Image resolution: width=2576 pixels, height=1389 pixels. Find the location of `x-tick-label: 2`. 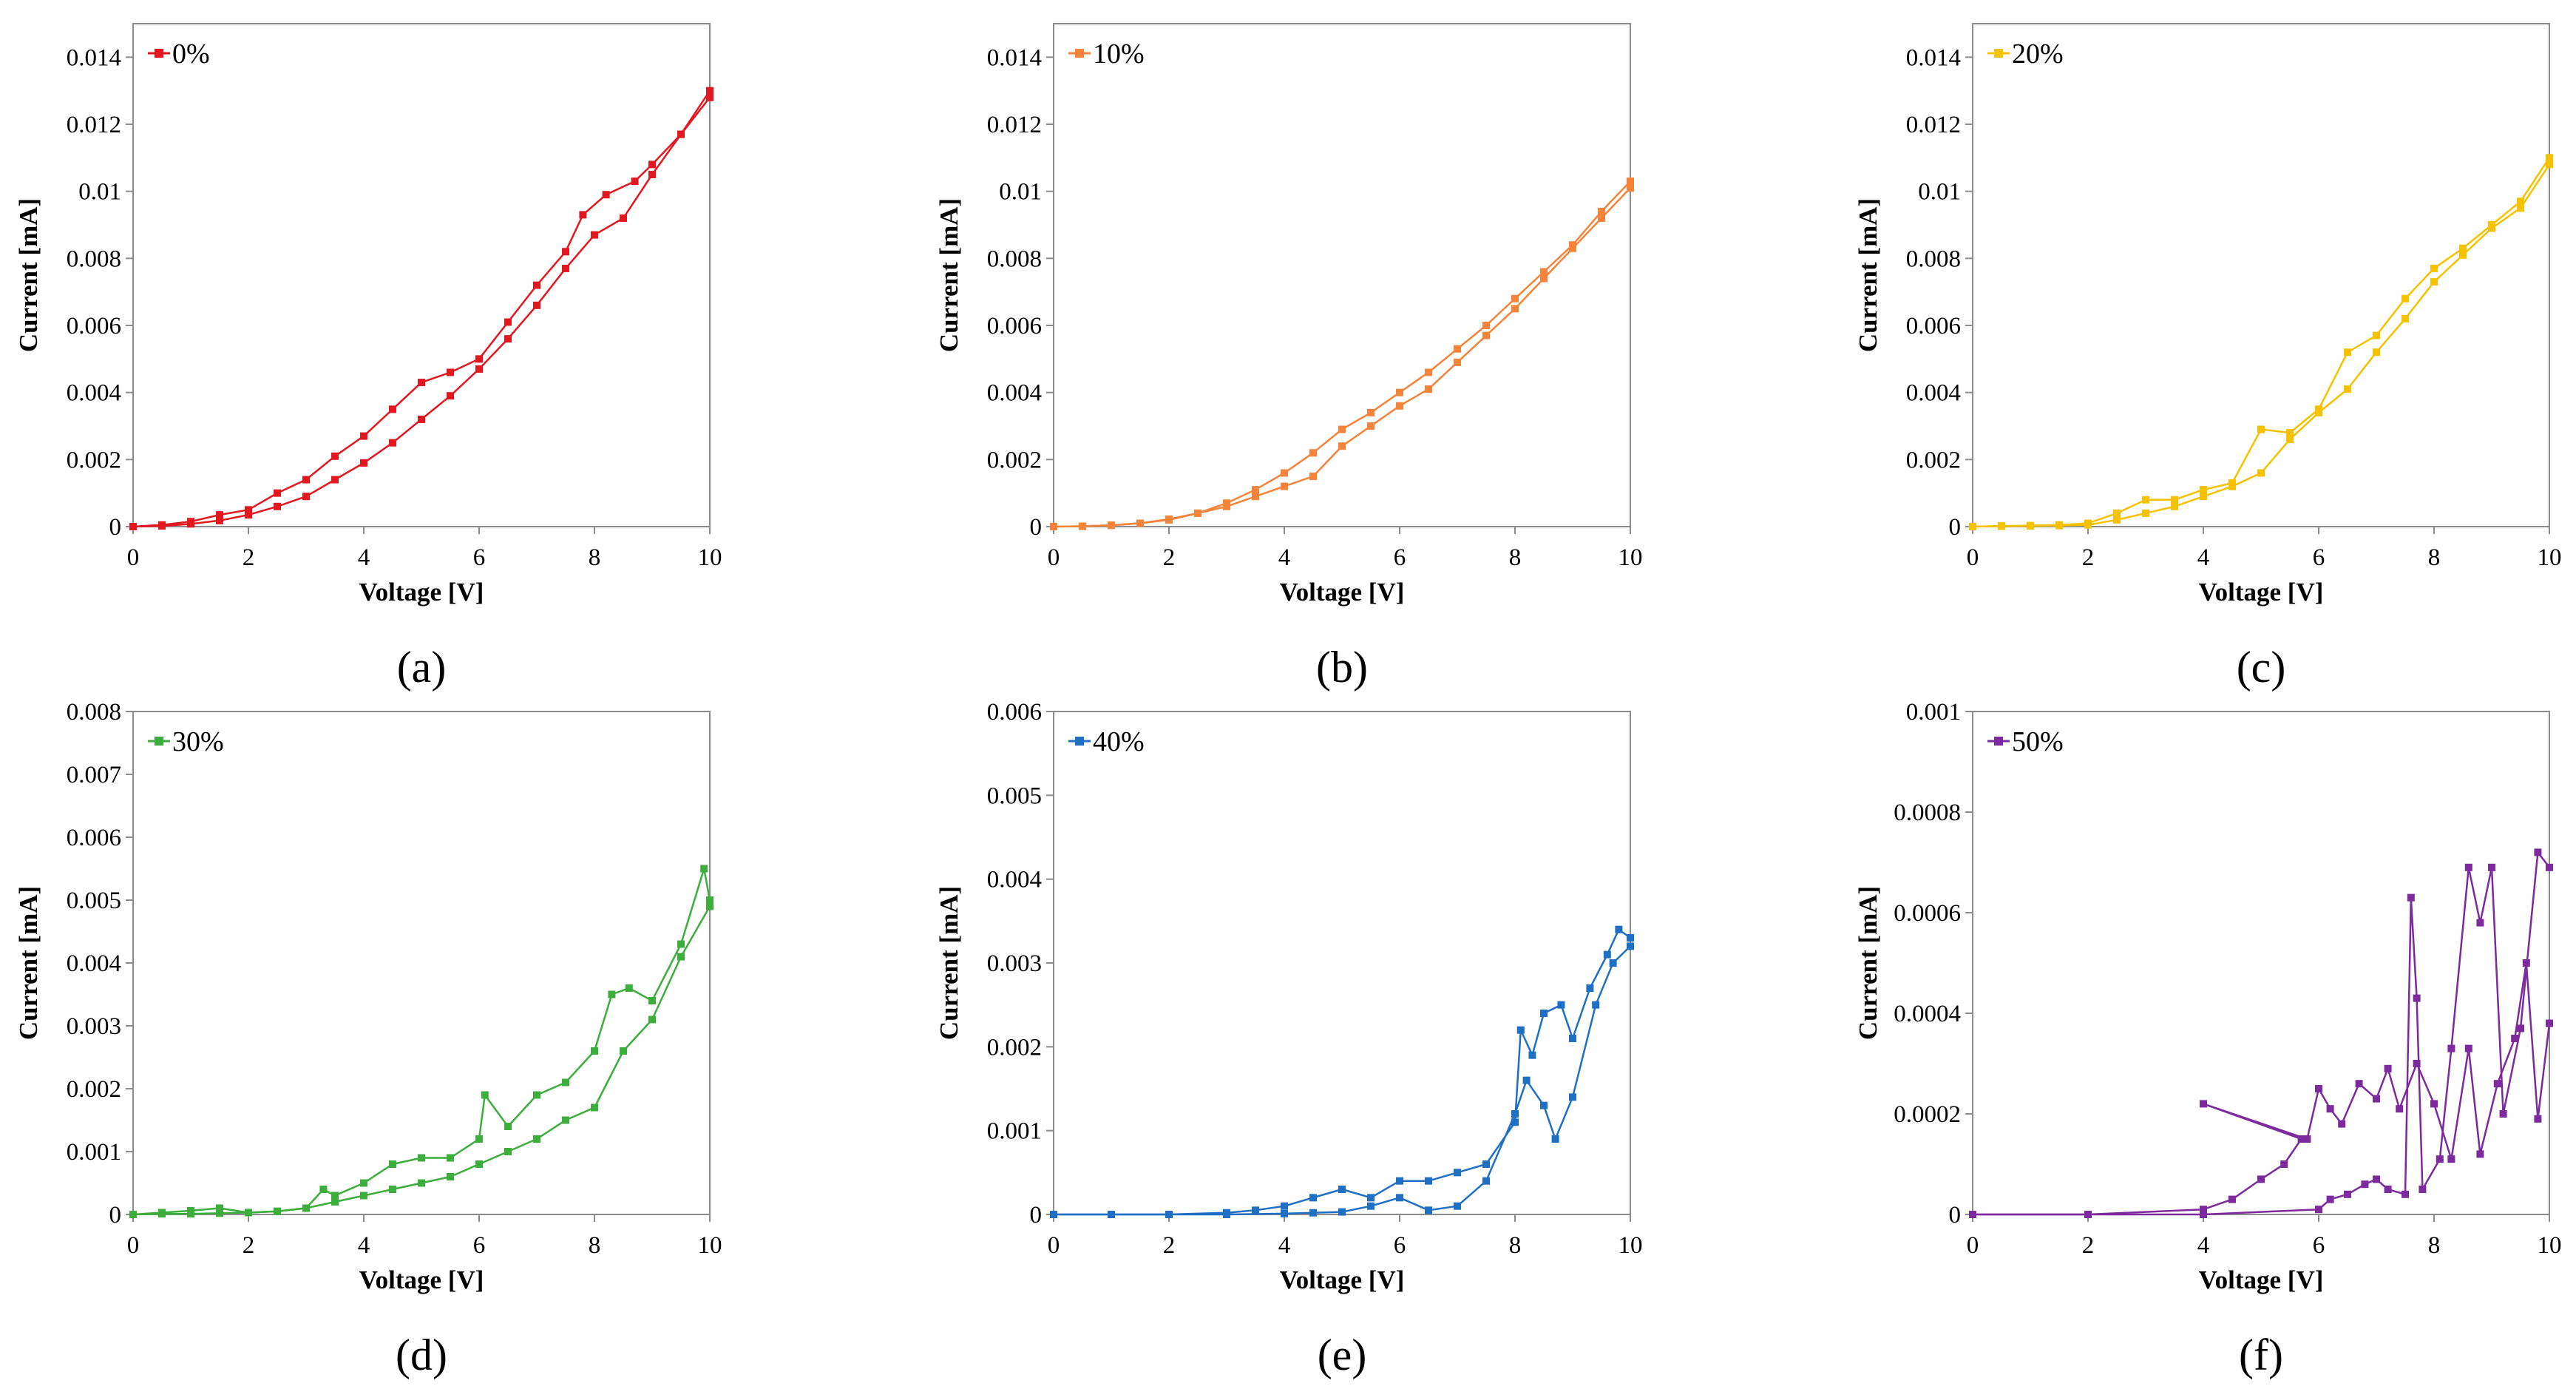

x-tick-label: 2 is located at coordinates (1169, 557).